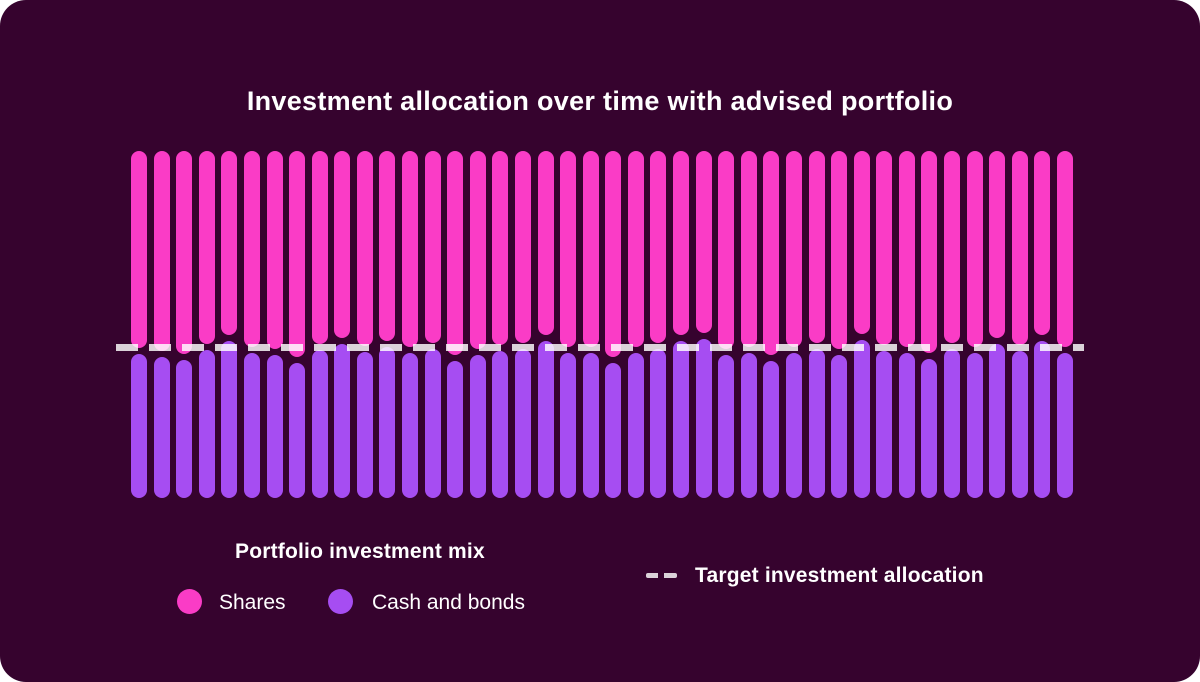 This screenshot has height=682, width=1200. I want to click on target-allocation-dashed-line, so click(600, 347).